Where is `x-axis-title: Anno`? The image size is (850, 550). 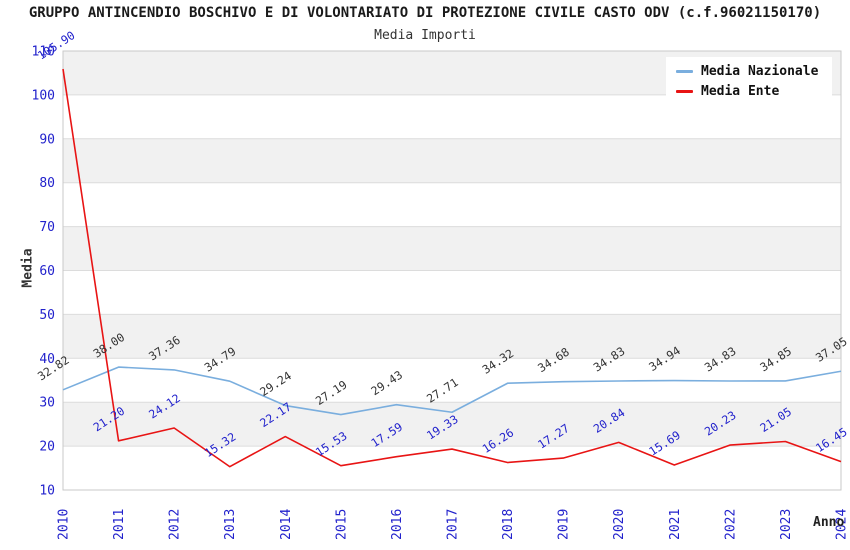
x-axis-title: Anno is located at coordinates (829, 522).